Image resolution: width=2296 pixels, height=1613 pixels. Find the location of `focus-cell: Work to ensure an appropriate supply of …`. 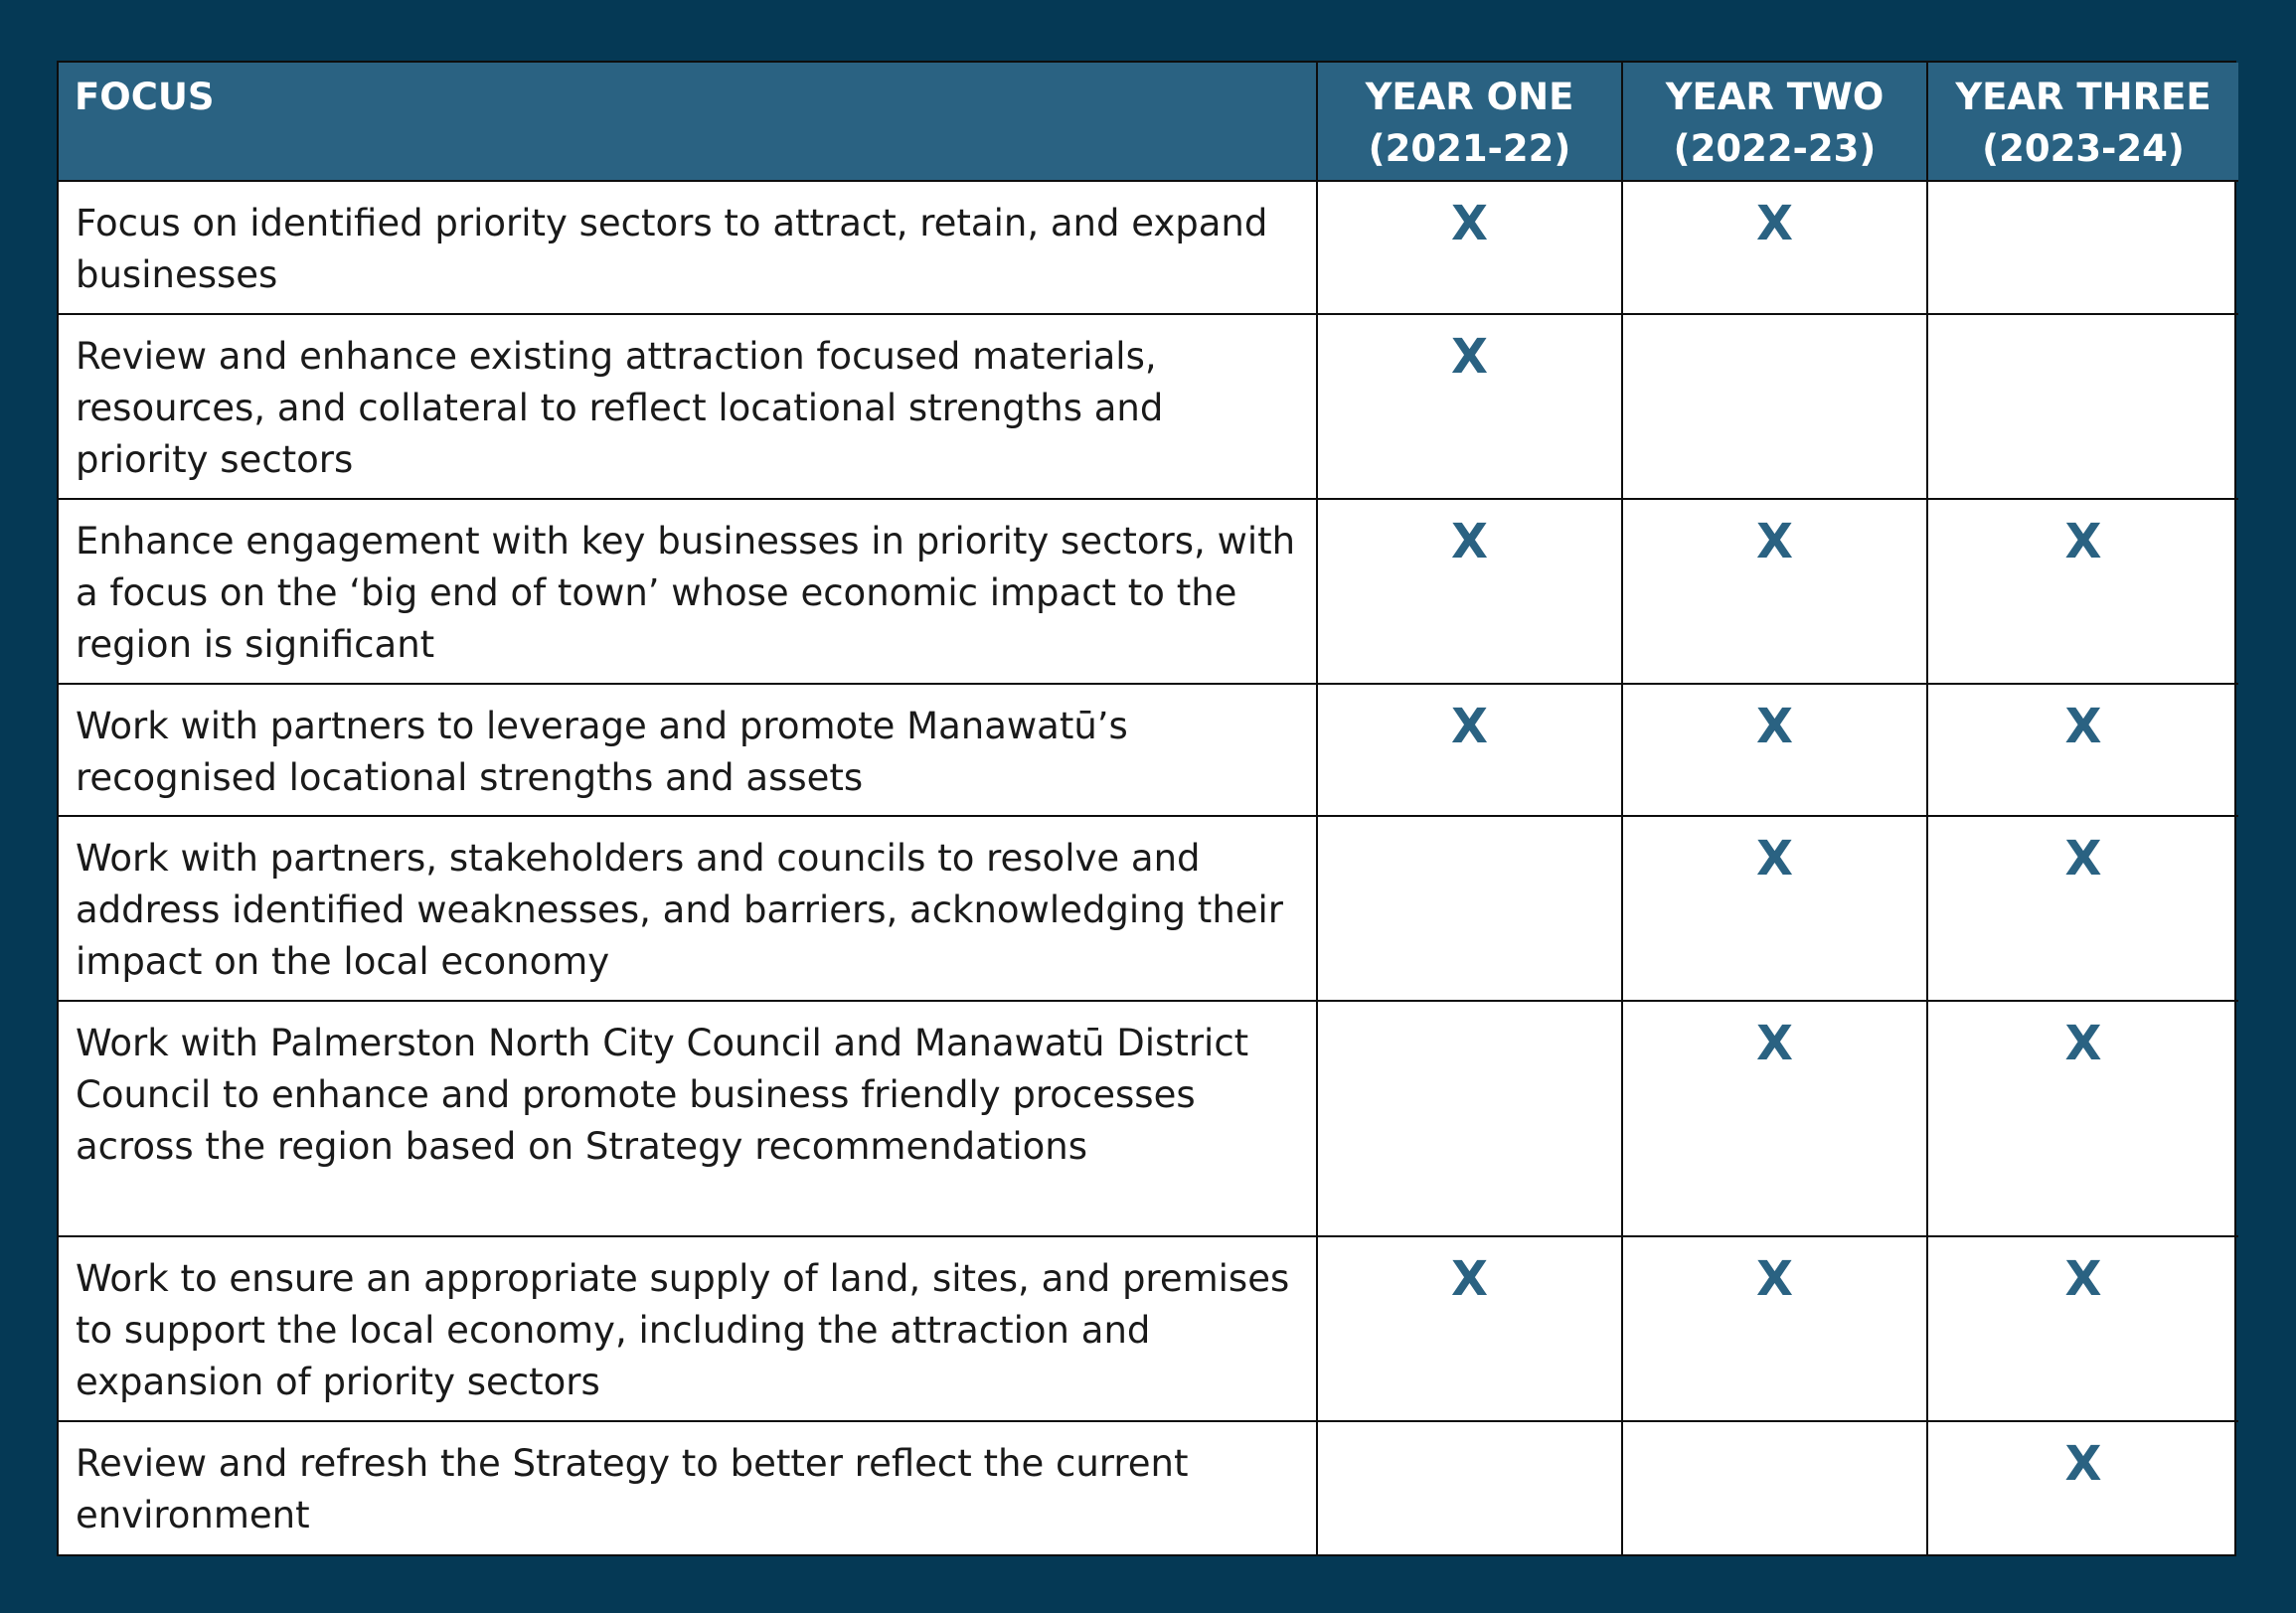

focus-cell: Work to ensure an appropriate supply of … is located at coordinates (688, 1329).